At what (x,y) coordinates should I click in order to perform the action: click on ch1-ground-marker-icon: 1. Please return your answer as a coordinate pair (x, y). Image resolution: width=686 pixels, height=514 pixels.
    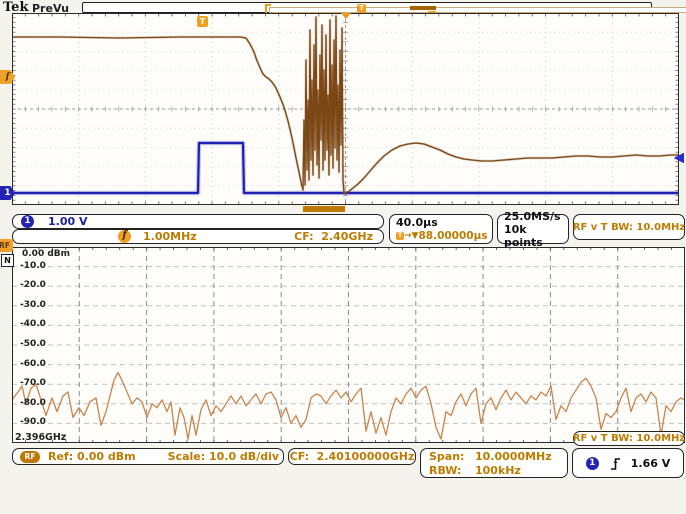
    Looking at the image, I should click on (7, 193).